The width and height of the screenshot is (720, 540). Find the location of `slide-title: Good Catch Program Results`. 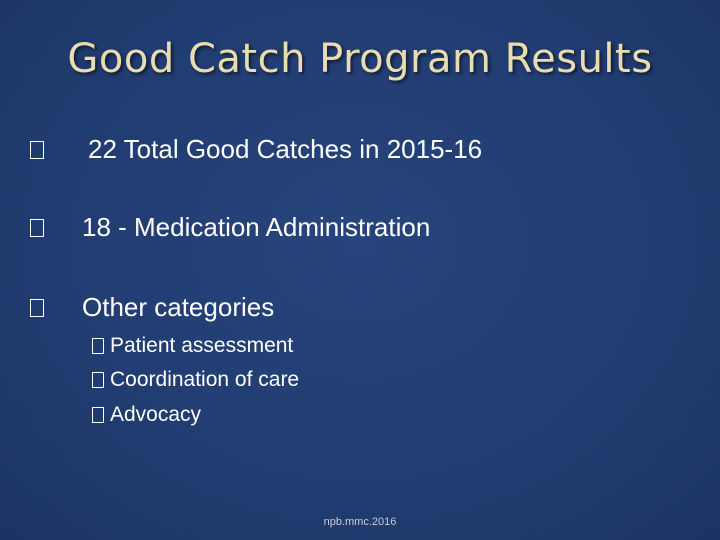

slide-title: Good Catch Program Results is located at coordinates (360, 59).